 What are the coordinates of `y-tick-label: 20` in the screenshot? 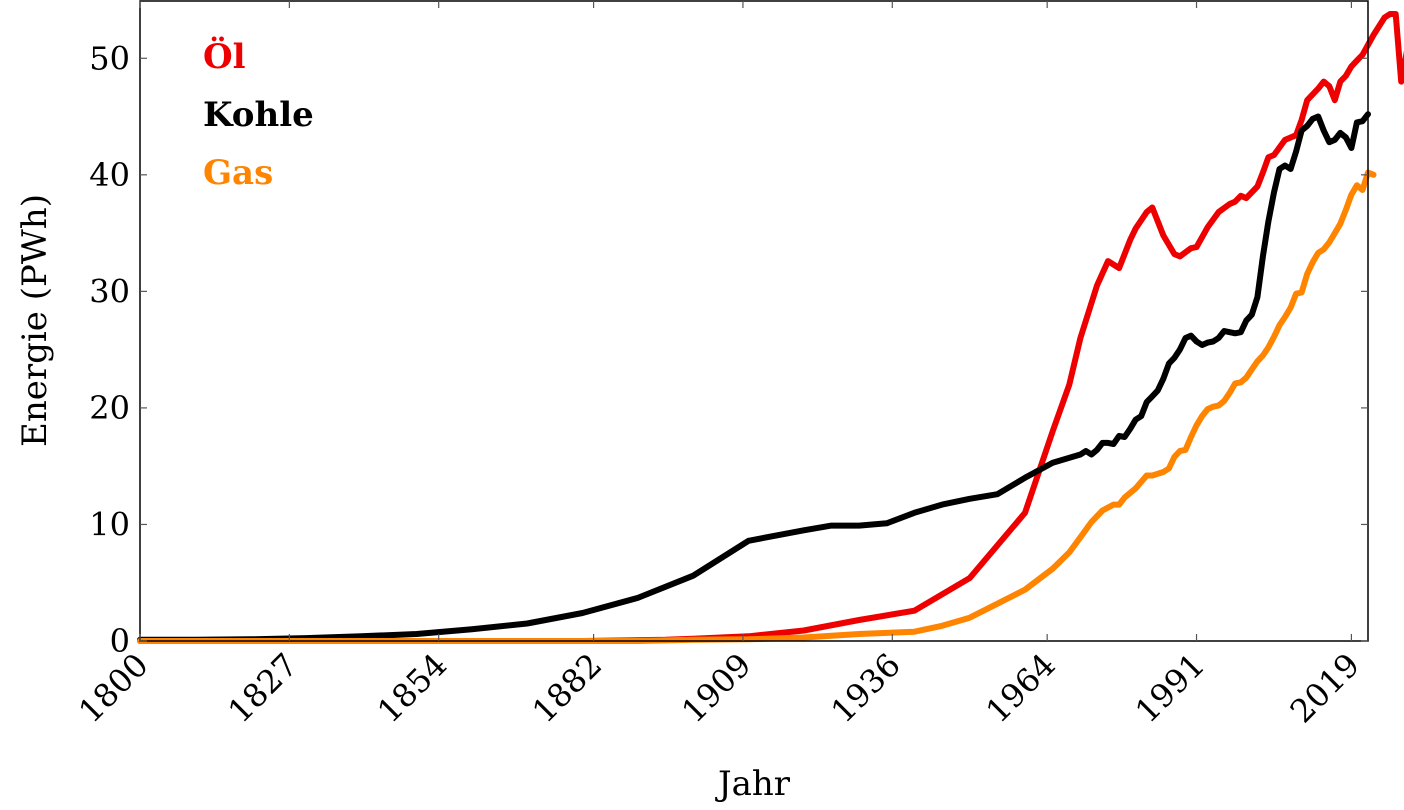 It's located at (109, 408).